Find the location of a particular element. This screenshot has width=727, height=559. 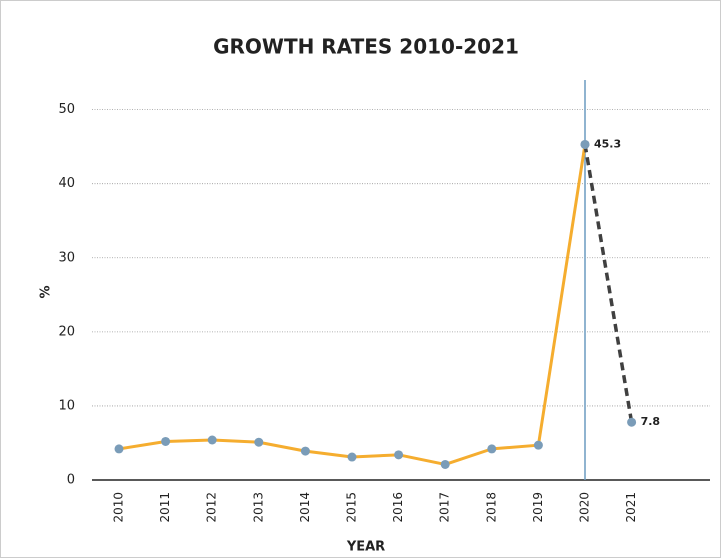

x-axis-title: YEAR is located at coordinates (365, 547).